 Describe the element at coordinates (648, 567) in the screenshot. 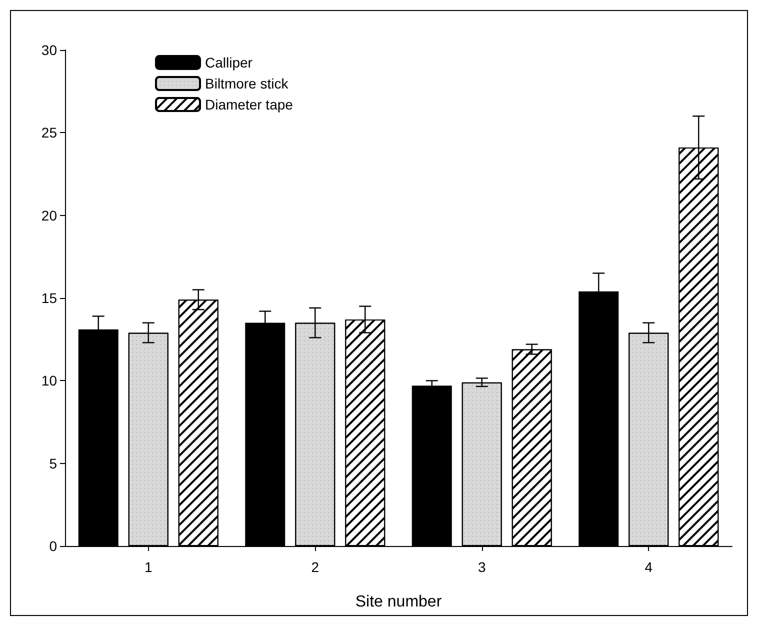

I see `x-tick-label: 4` at that location.